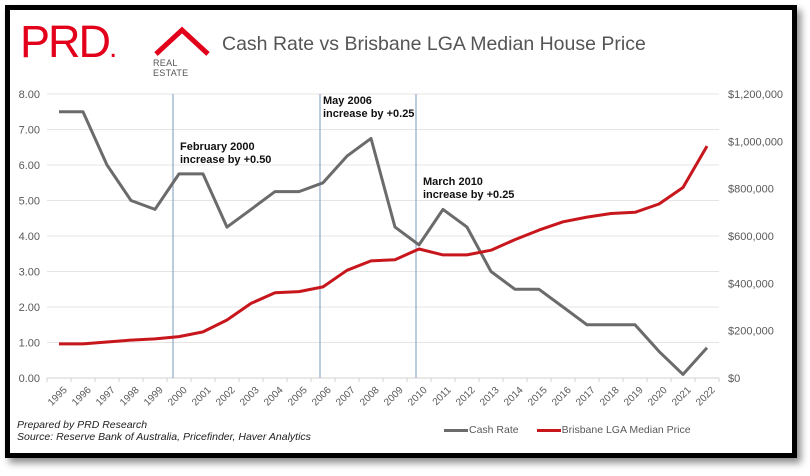 The image size is (810, 476). I want to click on y-tick-label: 2.00, so click(29, 308).